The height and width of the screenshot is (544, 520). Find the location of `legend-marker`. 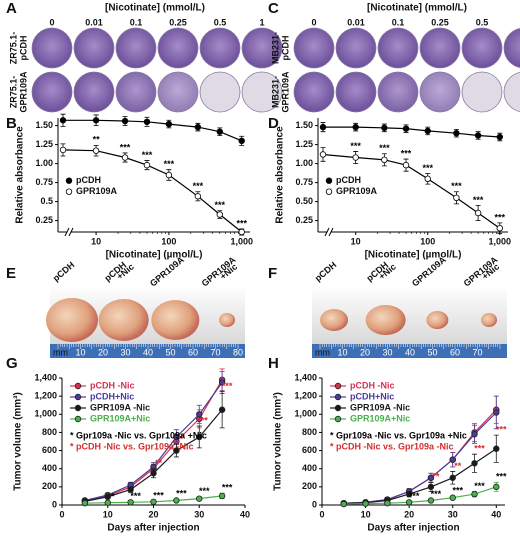

legend-marker is located at coordinates (338, 419).